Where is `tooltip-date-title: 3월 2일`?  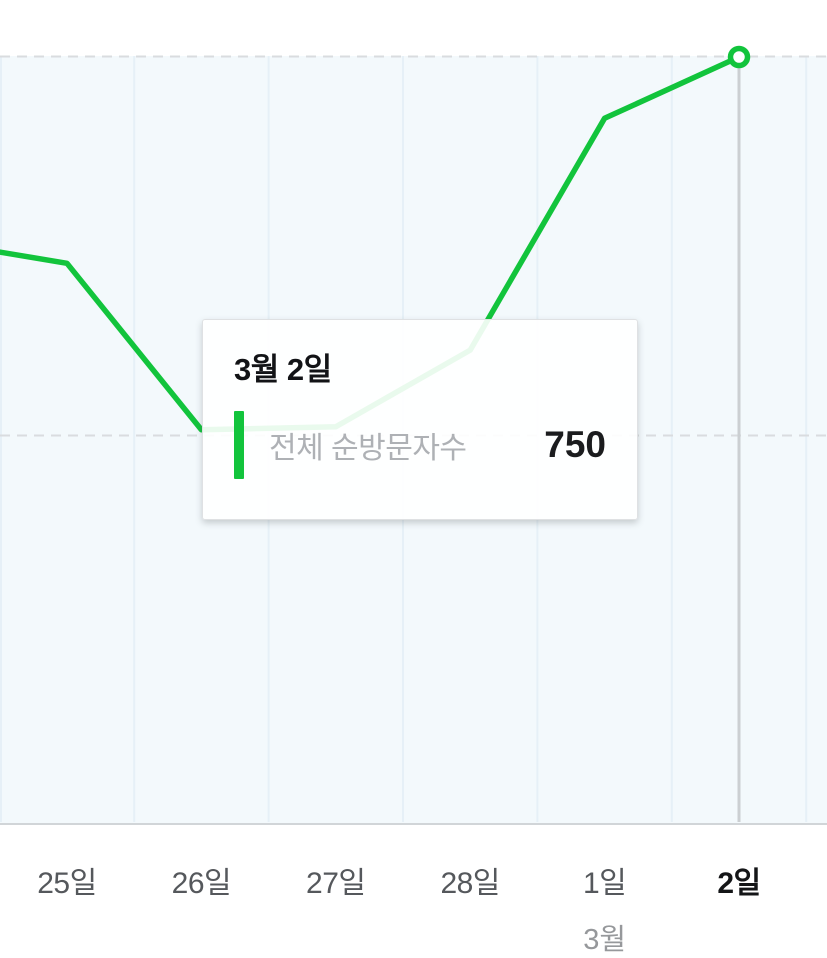
tooltip-date-title: 3월 2일 is located at coordinates (283, 369).